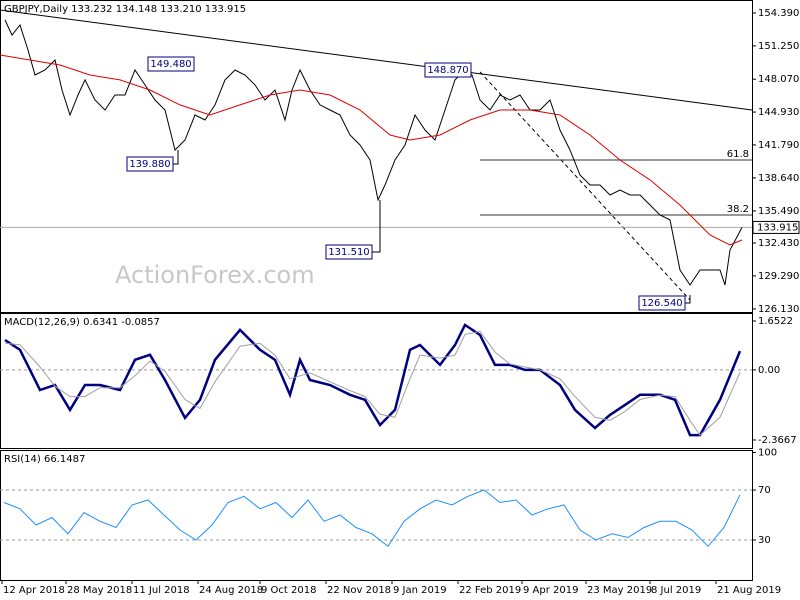 The height and width of the screenshot is (600, 800). I want to click on y-tick-label: 30, so click(764, 540).